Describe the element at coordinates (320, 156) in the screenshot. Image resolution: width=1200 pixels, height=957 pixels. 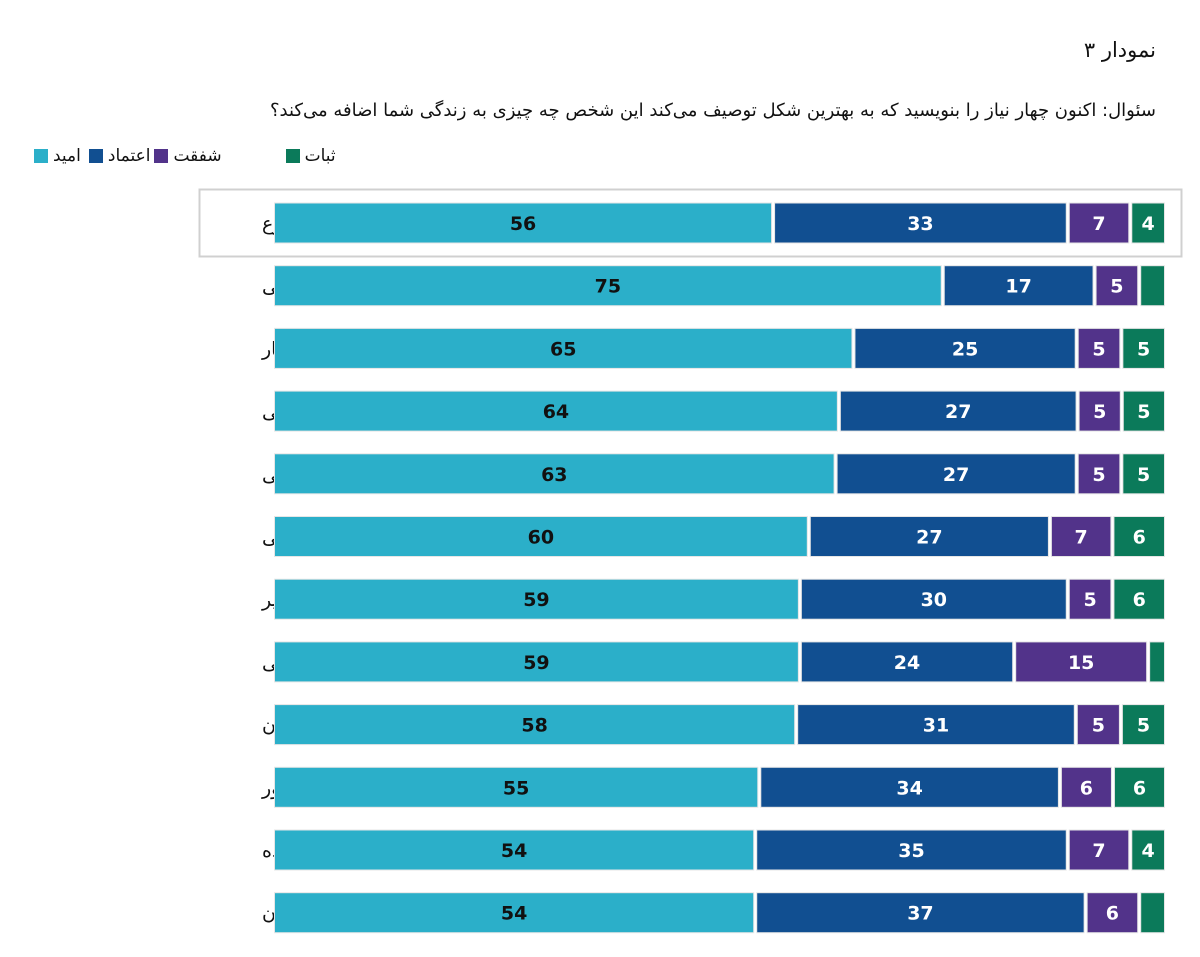
I see `legend-label: ثبات` at that location.